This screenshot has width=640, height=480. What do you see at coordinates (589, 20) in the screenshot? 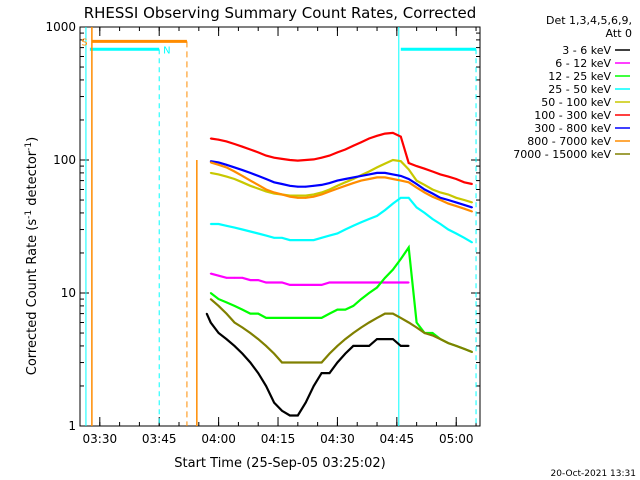
I see `legend-header-line1: Det 1,3,4,5,6,9,` at bounding box center [589, 20].